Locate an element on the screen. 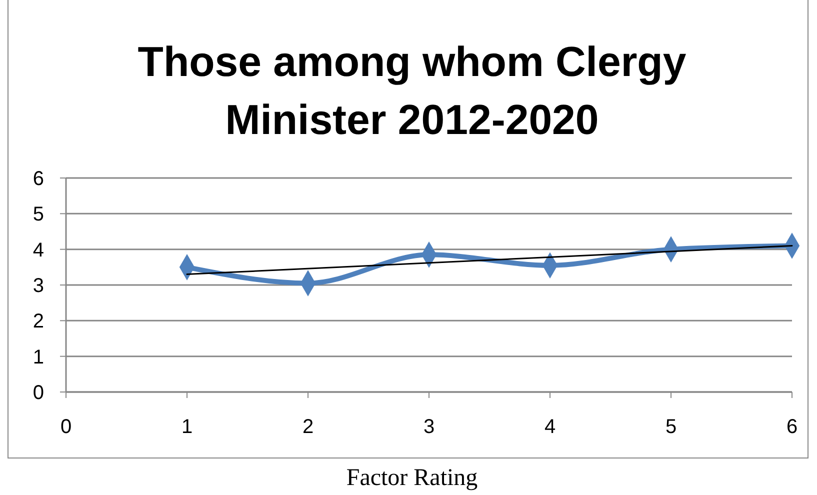 Image resolution: width=817 pixels, height=495 pixels. text: Those among whom Clergy is located at coordinates (412, 61).